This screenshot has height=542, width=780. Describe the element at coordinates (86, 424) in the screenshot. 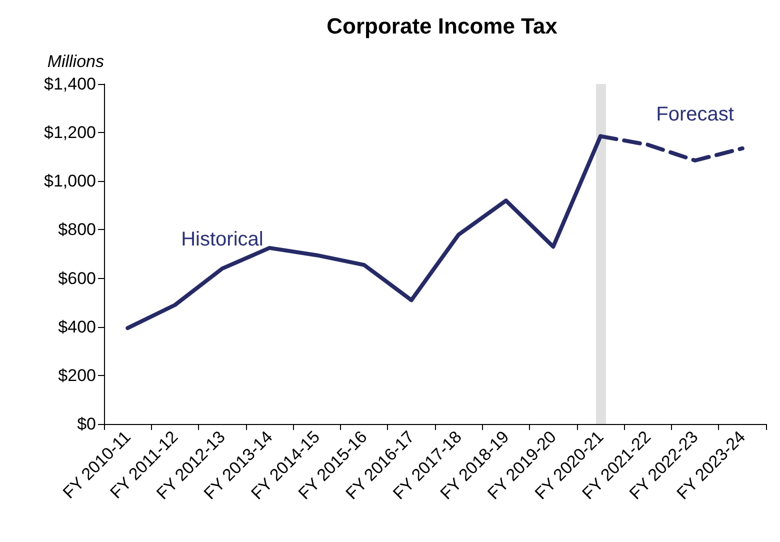

I see `y-tick-label: $0` at that location.